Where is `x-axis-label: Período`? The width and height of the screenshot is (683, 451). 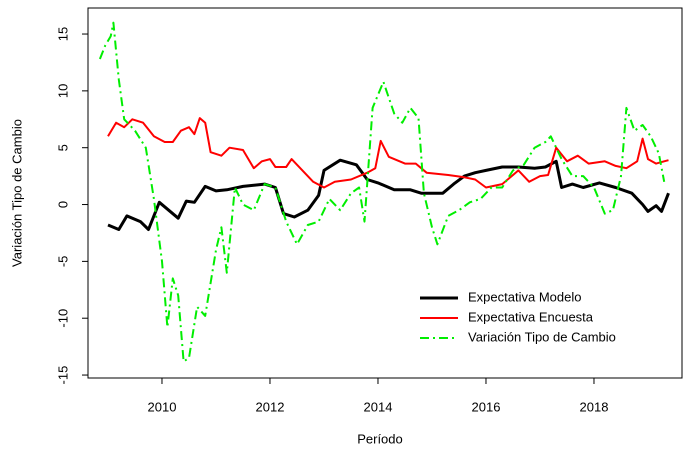
x-axis-label: Período is located at coordinates (380, 438).